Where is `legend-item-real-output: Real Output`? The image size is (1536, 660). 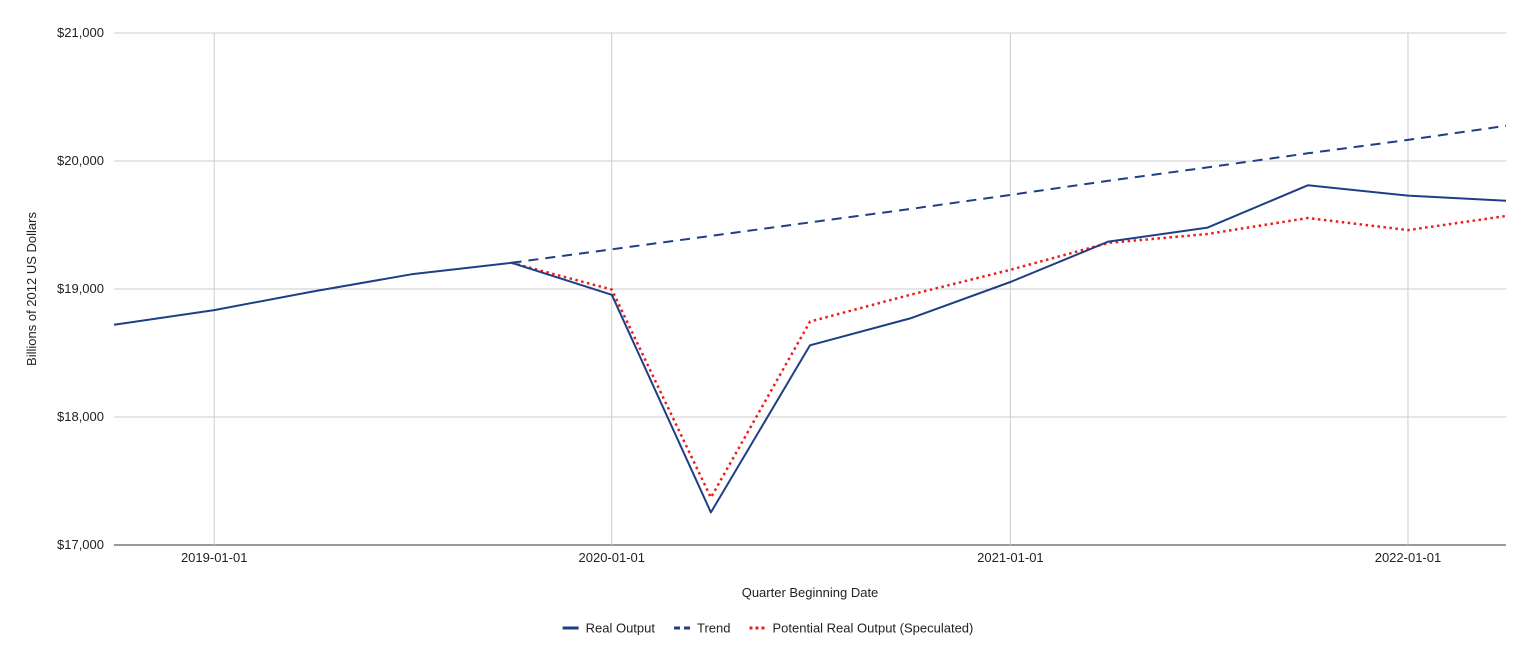
legend-item-real-output: Real Output is located at coordinates (609, 628).